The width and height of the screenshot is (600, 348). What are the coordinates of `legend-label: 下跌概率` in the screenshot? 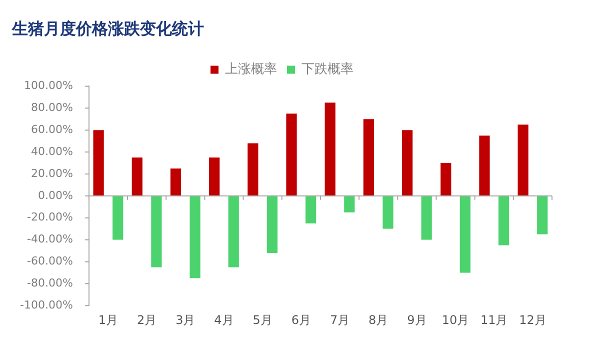 It's located at (328, 69).